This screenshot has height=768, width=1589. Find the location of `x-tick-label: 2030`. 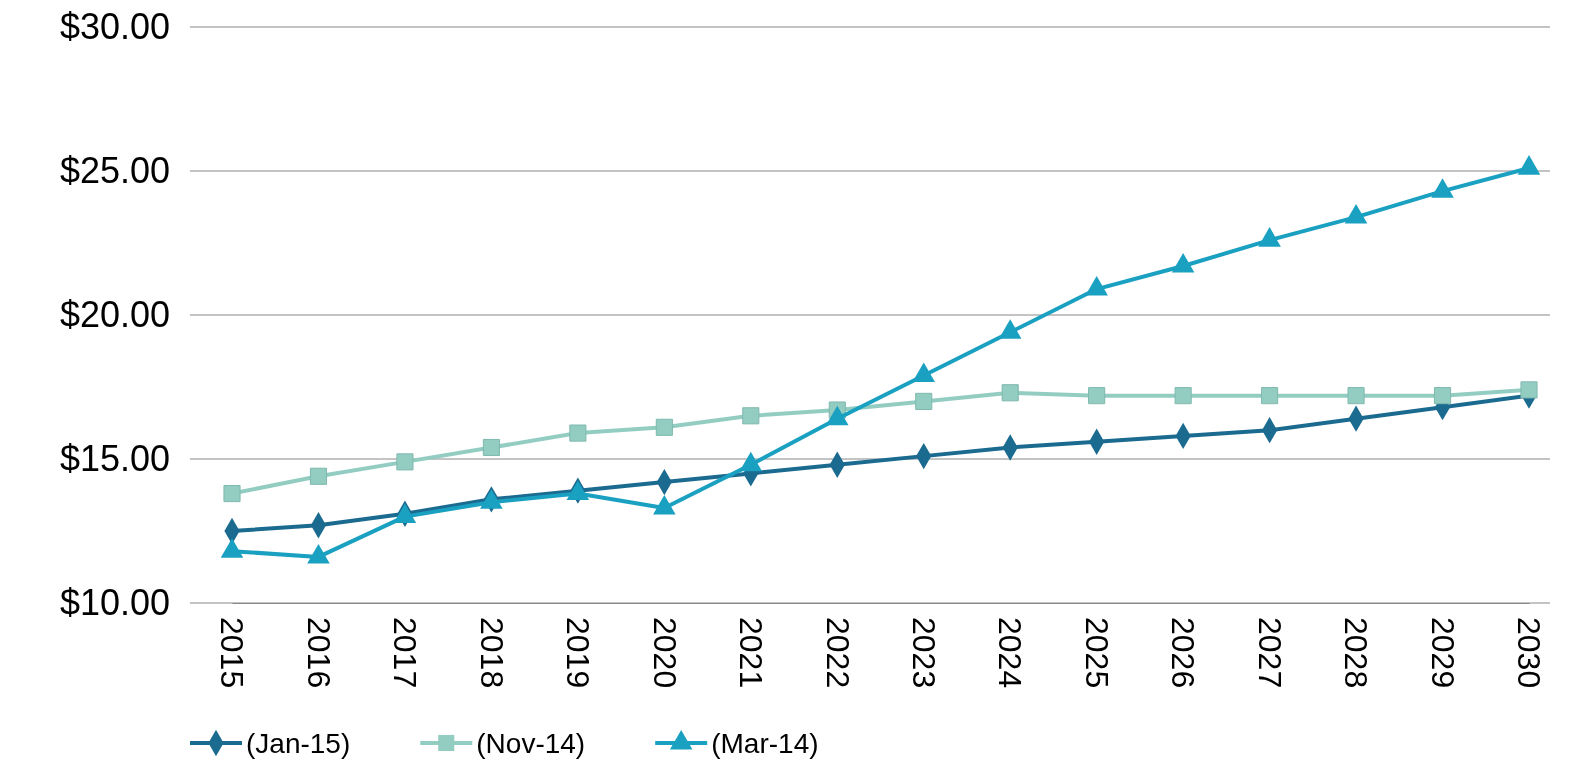

x-tick-label: 2030 is located at coordinates (1529, 653).